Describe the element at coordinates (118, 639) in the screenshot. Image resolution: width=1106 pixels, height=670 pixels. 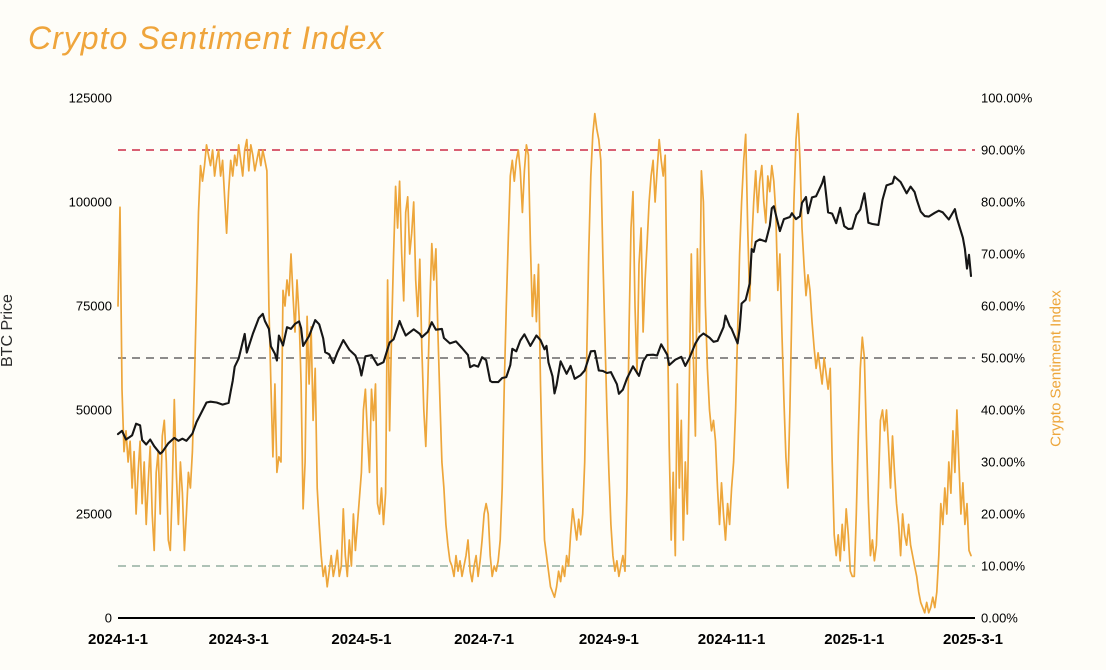
I see `x-axis-tick-label: 2024-1-1` at that location.